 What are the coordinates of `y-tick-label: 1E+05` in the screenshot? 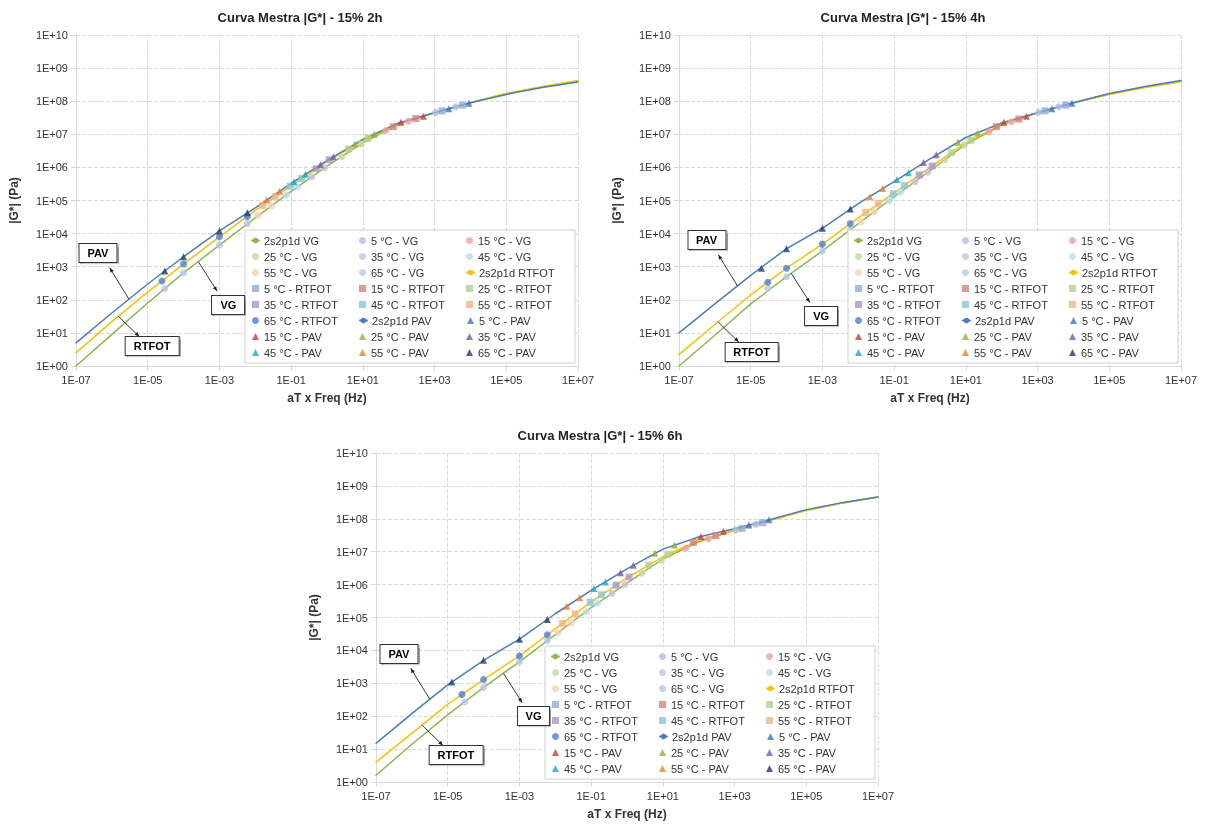 It's located at (654, 200).